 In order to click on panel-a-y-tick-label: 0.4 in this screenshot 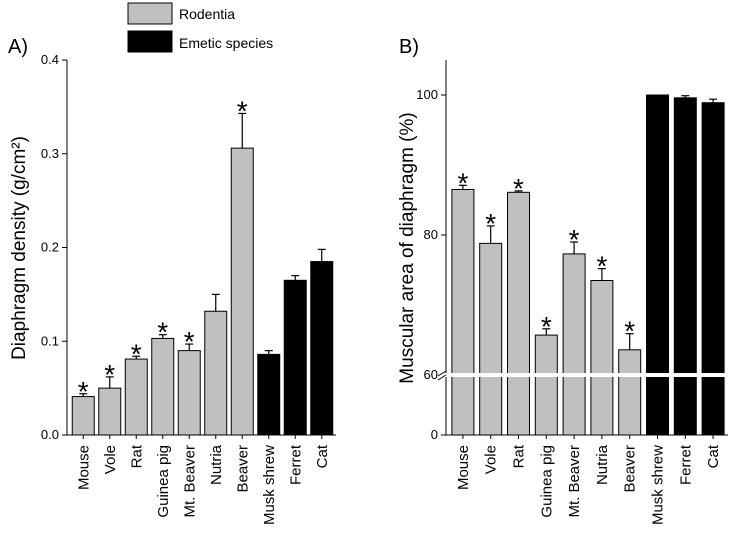, I will do `click(50, 59)`.